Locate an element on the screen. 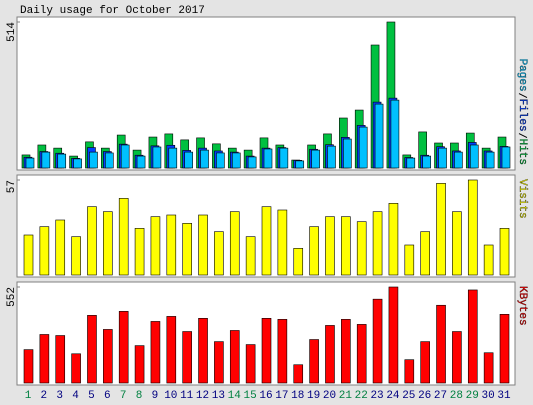  x-tick-label: 4 is located at coordinates (75, 396).